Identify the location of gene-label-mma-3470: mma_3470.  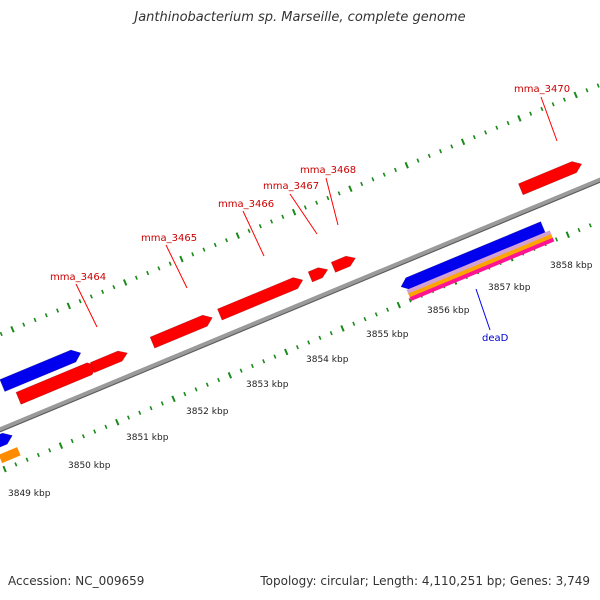
(542, 89).